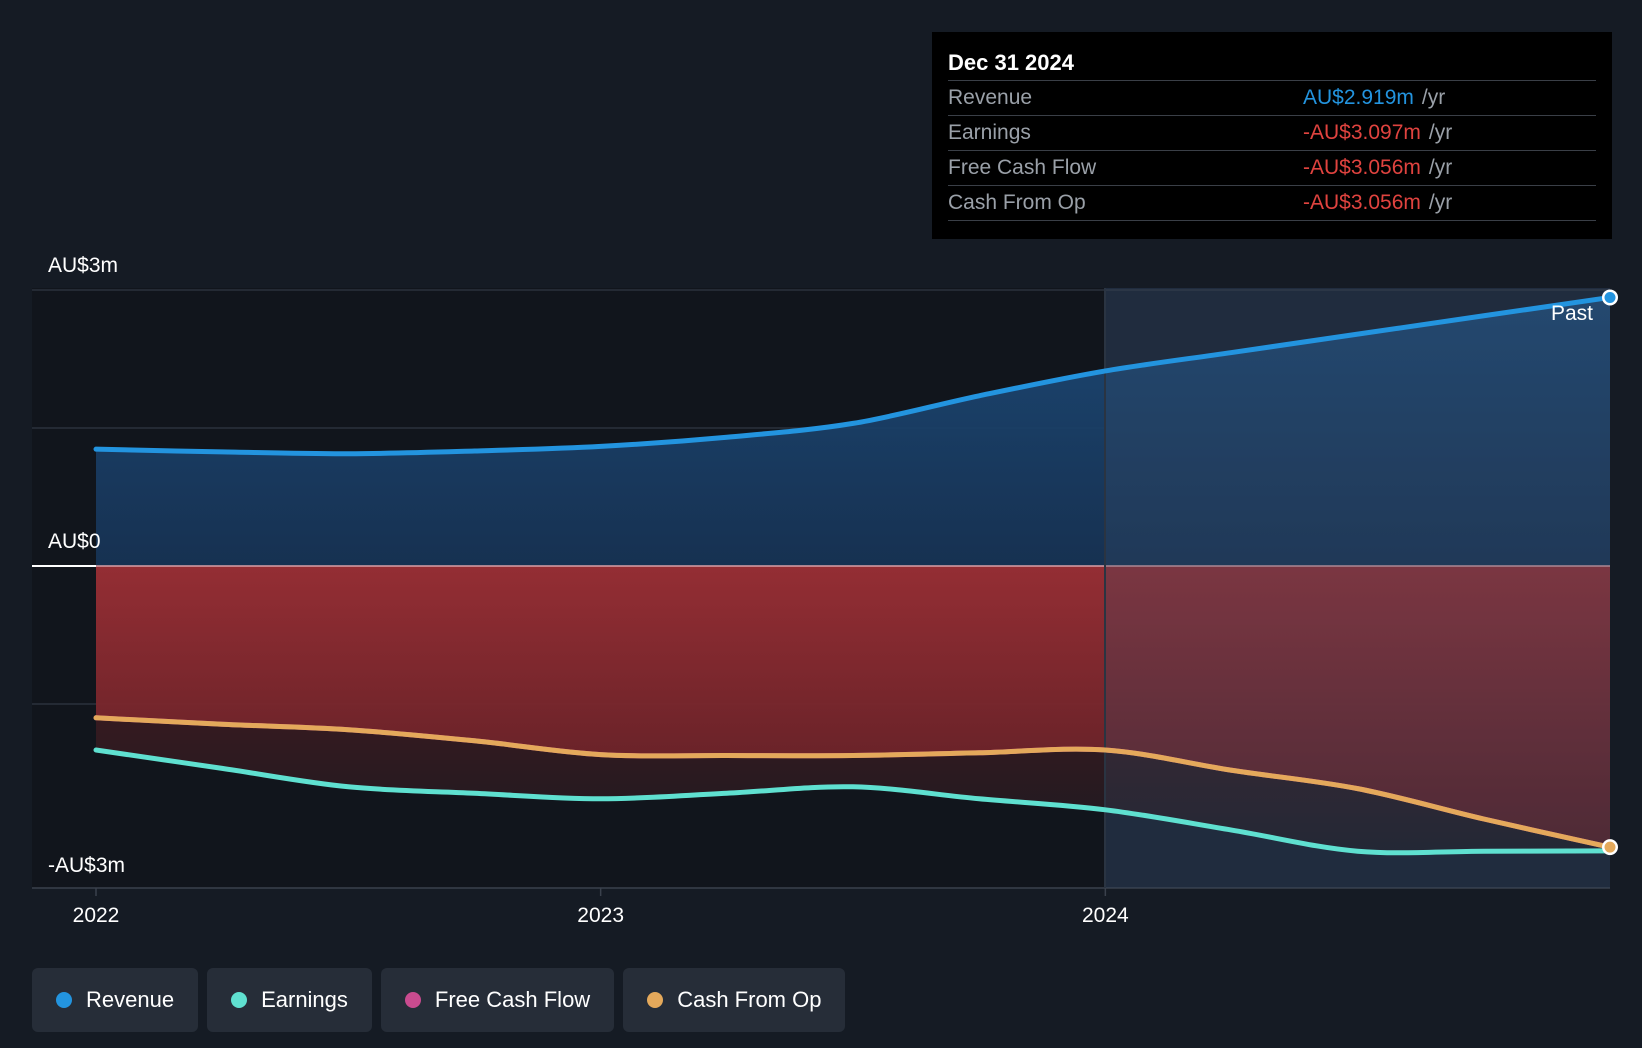  I want to click on x-tick-label-2024: 2024, so click(1105, 915).